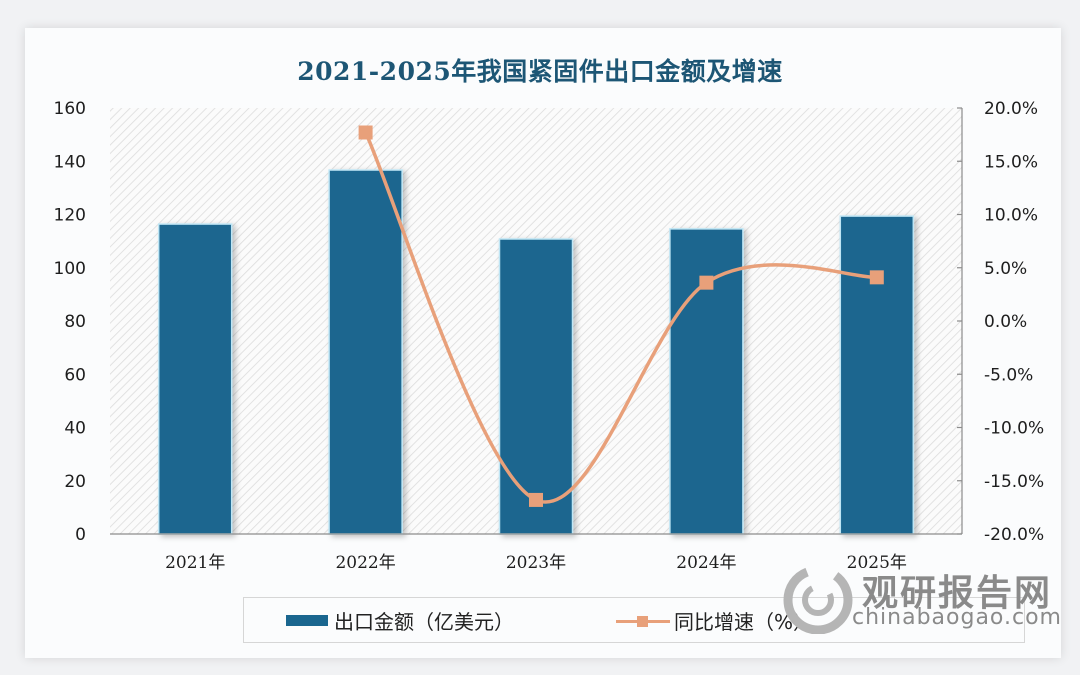 The width and height of the screenshot is (1080, 675). I want to click on left-y-tick-label: 60, so click(75, 375).